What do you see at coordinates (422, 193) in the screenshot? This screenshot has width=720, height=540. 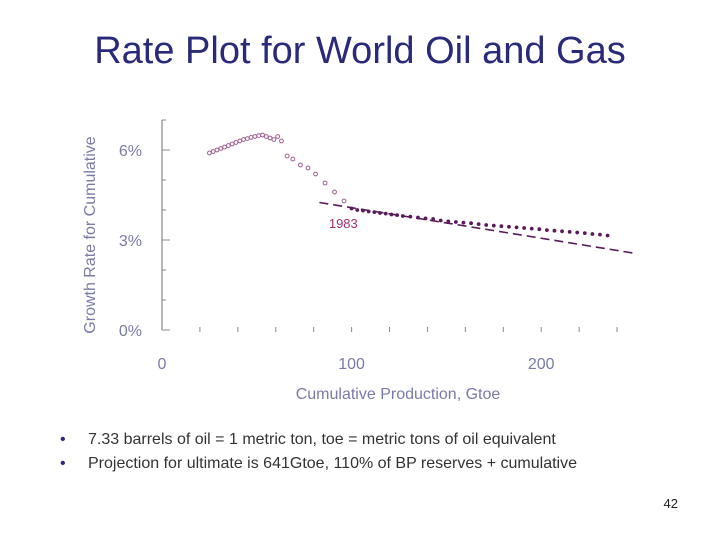 I see `chart-series` at bounding box center [422, 193].